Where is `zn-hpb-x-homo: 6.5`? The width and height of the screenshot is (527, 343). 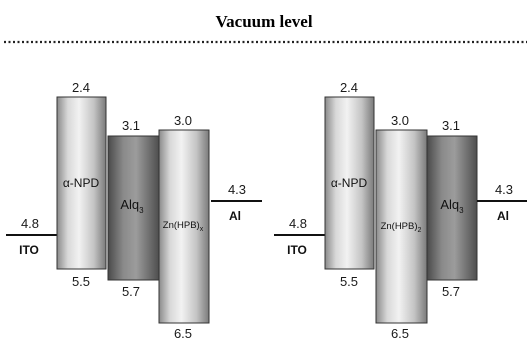
zn-hpb-x-homo: 6.5 is located at coordinates (183, 333).